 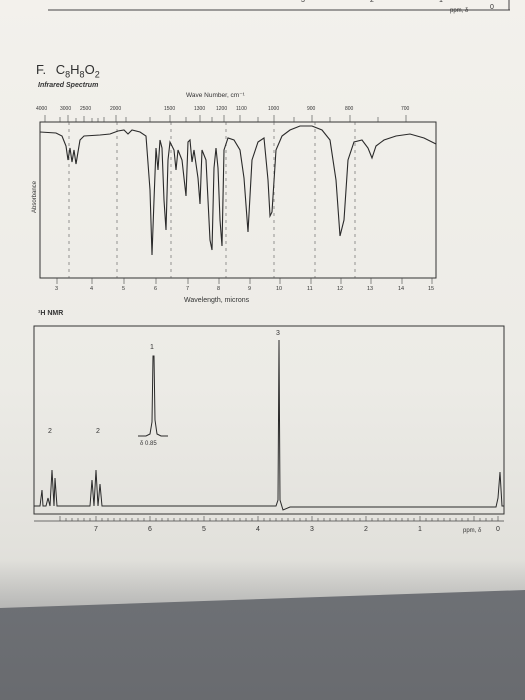 What do you see at coordinates (238, 190) in the screenshot?
I see `ir-trace` at bounding box center [238, 190].